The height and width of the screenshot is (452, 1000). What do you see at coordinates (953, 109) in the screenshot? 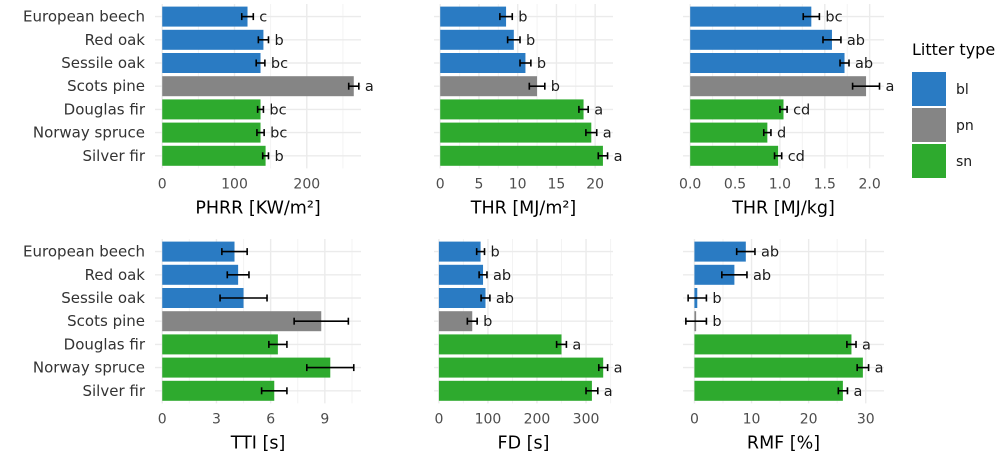
I see `legend: Litter type bl pn sn` at bounding box center [953, 109].